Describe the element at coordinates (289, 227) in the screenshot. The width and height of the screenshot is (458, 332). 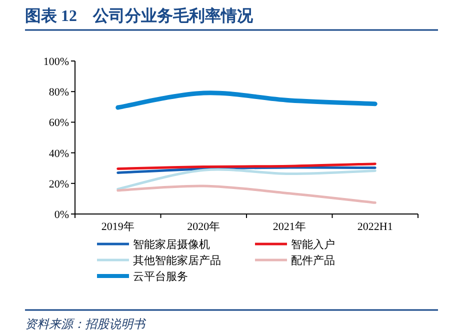
I see `x-tick-label: 2021年` at that location.